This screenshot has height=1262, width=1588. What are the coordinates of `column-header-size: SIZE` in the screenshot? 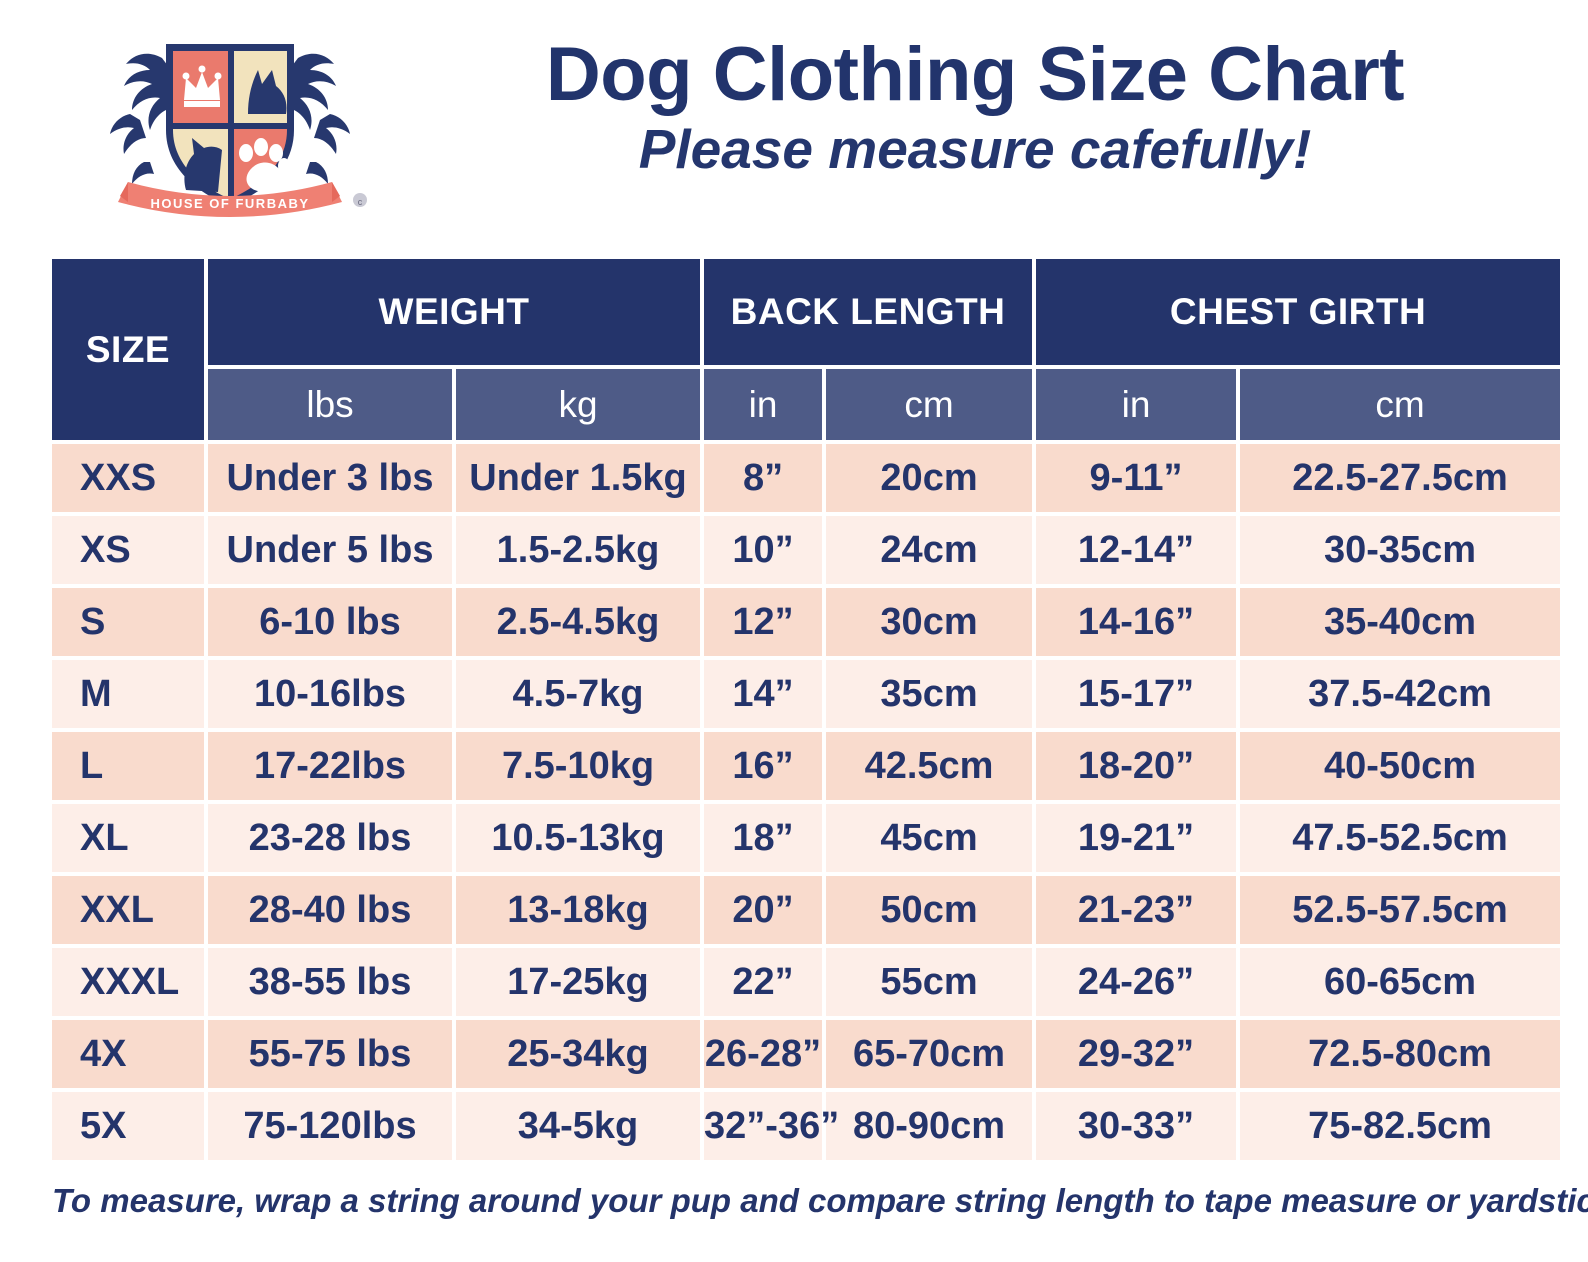 It's located at (128, 349).